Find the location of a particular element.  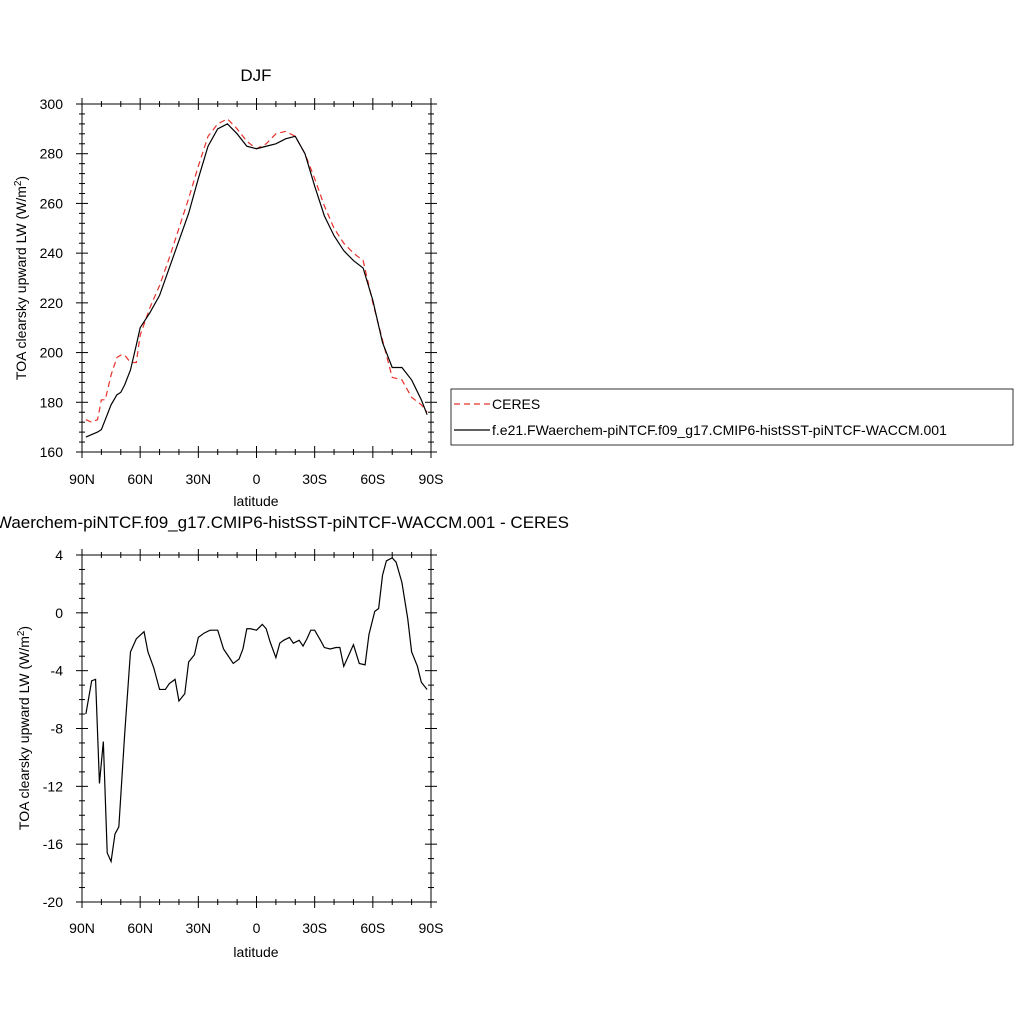

top-y-tick-label-240: 240 is located at coordinates (52, 253).